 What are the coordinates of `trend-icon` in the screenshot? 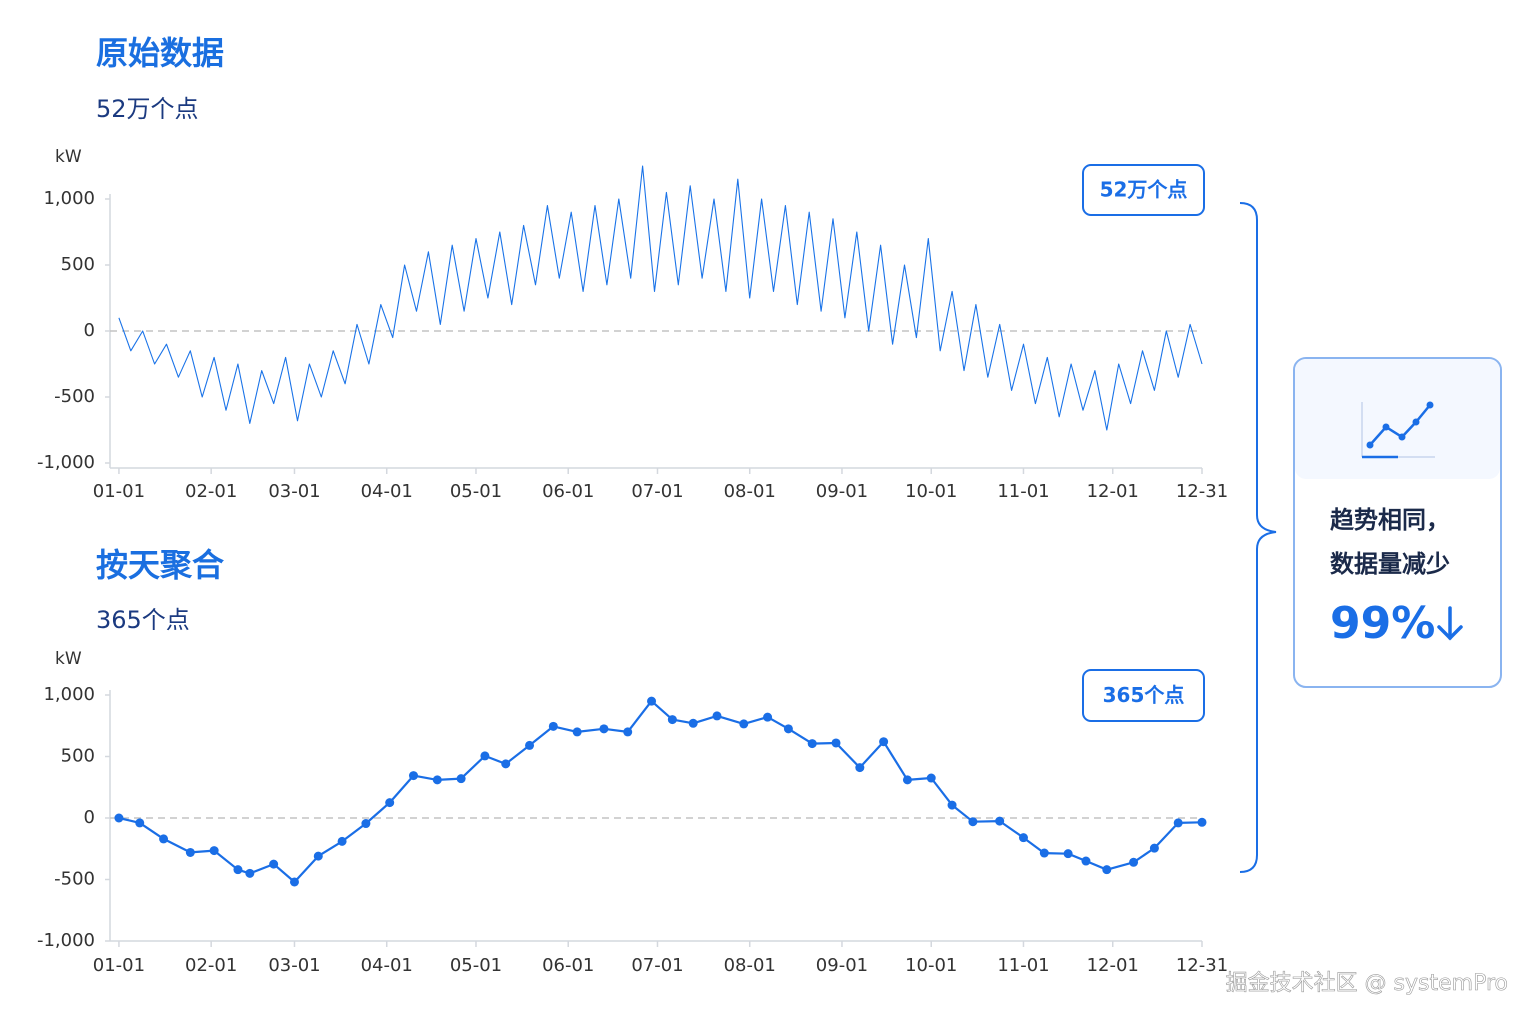 It's located at (1398, 430).